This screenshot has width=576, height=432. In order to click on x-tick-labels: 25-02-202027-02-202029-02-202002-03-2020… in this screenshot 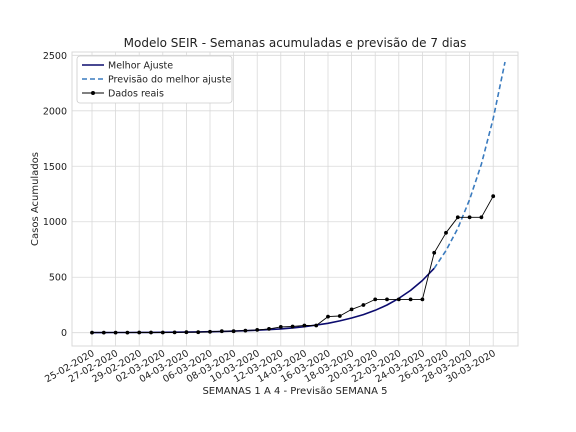, I will do `click(270, 366)`.